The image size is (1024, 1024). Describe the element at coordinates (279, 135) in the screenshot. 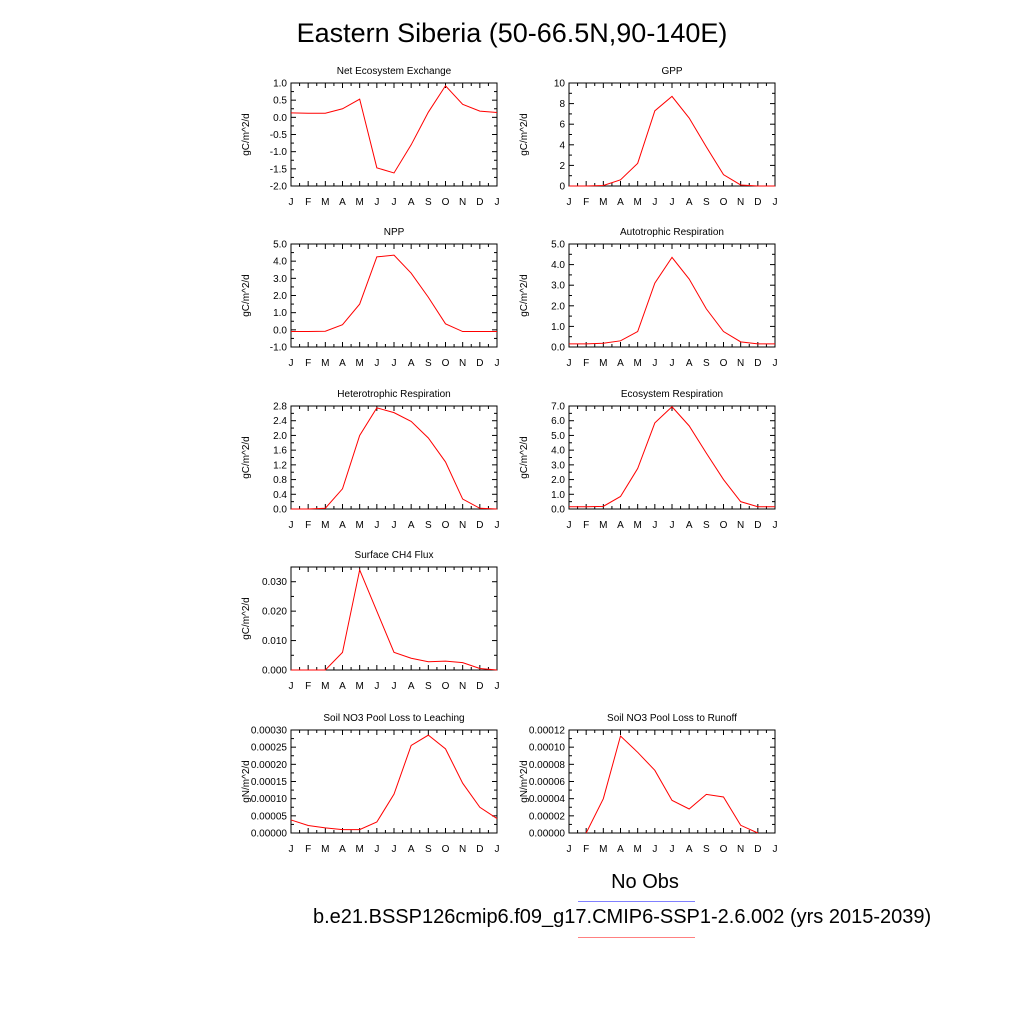

I see `y-tick-label: -0.5` at that location.